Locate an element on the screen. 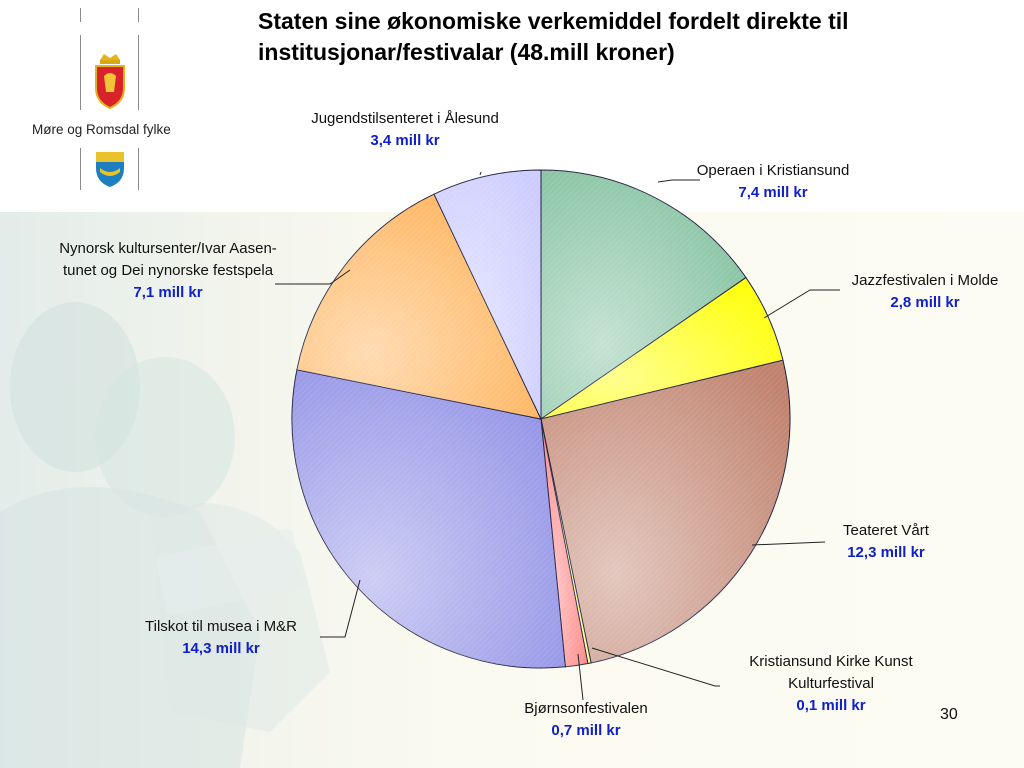 Image resolution: width=1024 pixels, height=768 pixels. slice-name: Tilskot til musea i M&R is located at coordinates (221, 626).